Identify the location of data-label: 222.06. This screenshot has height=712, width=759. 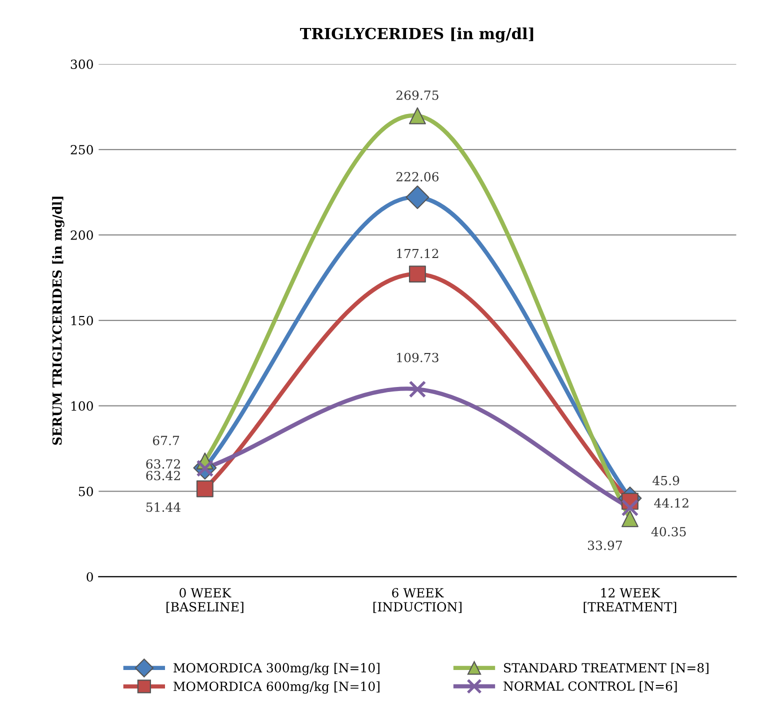
(417, 177).